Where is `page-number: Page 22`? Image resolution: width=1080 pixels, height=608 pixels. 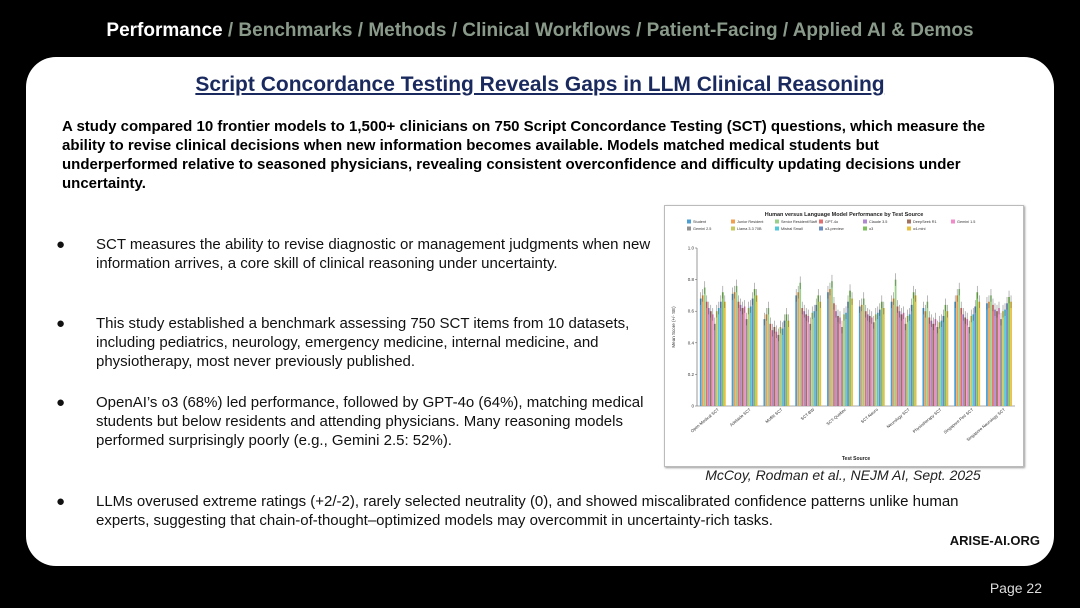
page-number: Page 22 is located at coordinates (1015, 588).